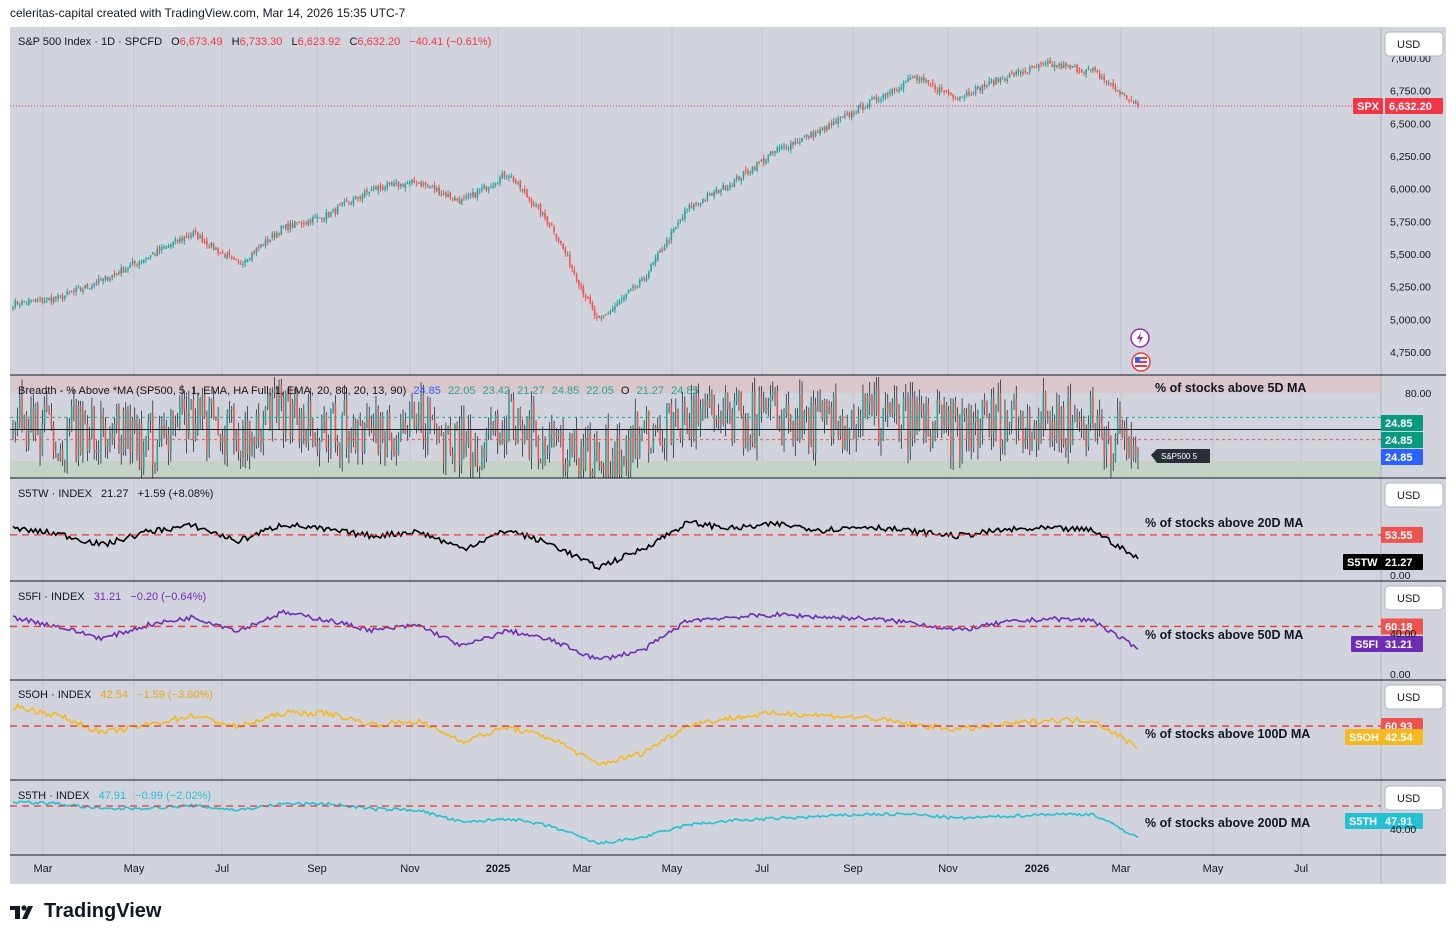  I want to click on time-axis-label: May, so click(134, 869).